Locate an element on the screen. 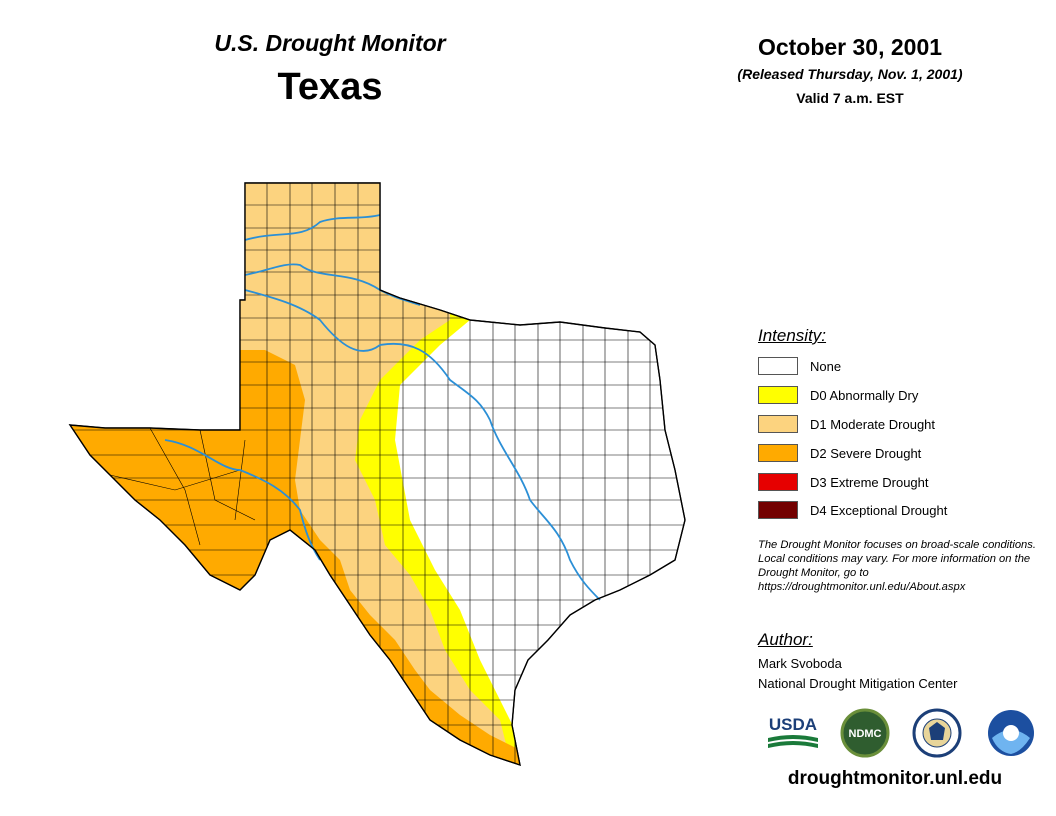 The width and height of the screenshot is (1056, 816). footer-url: droughtmonitor.unl.edu is located at coordinates (895, 778).